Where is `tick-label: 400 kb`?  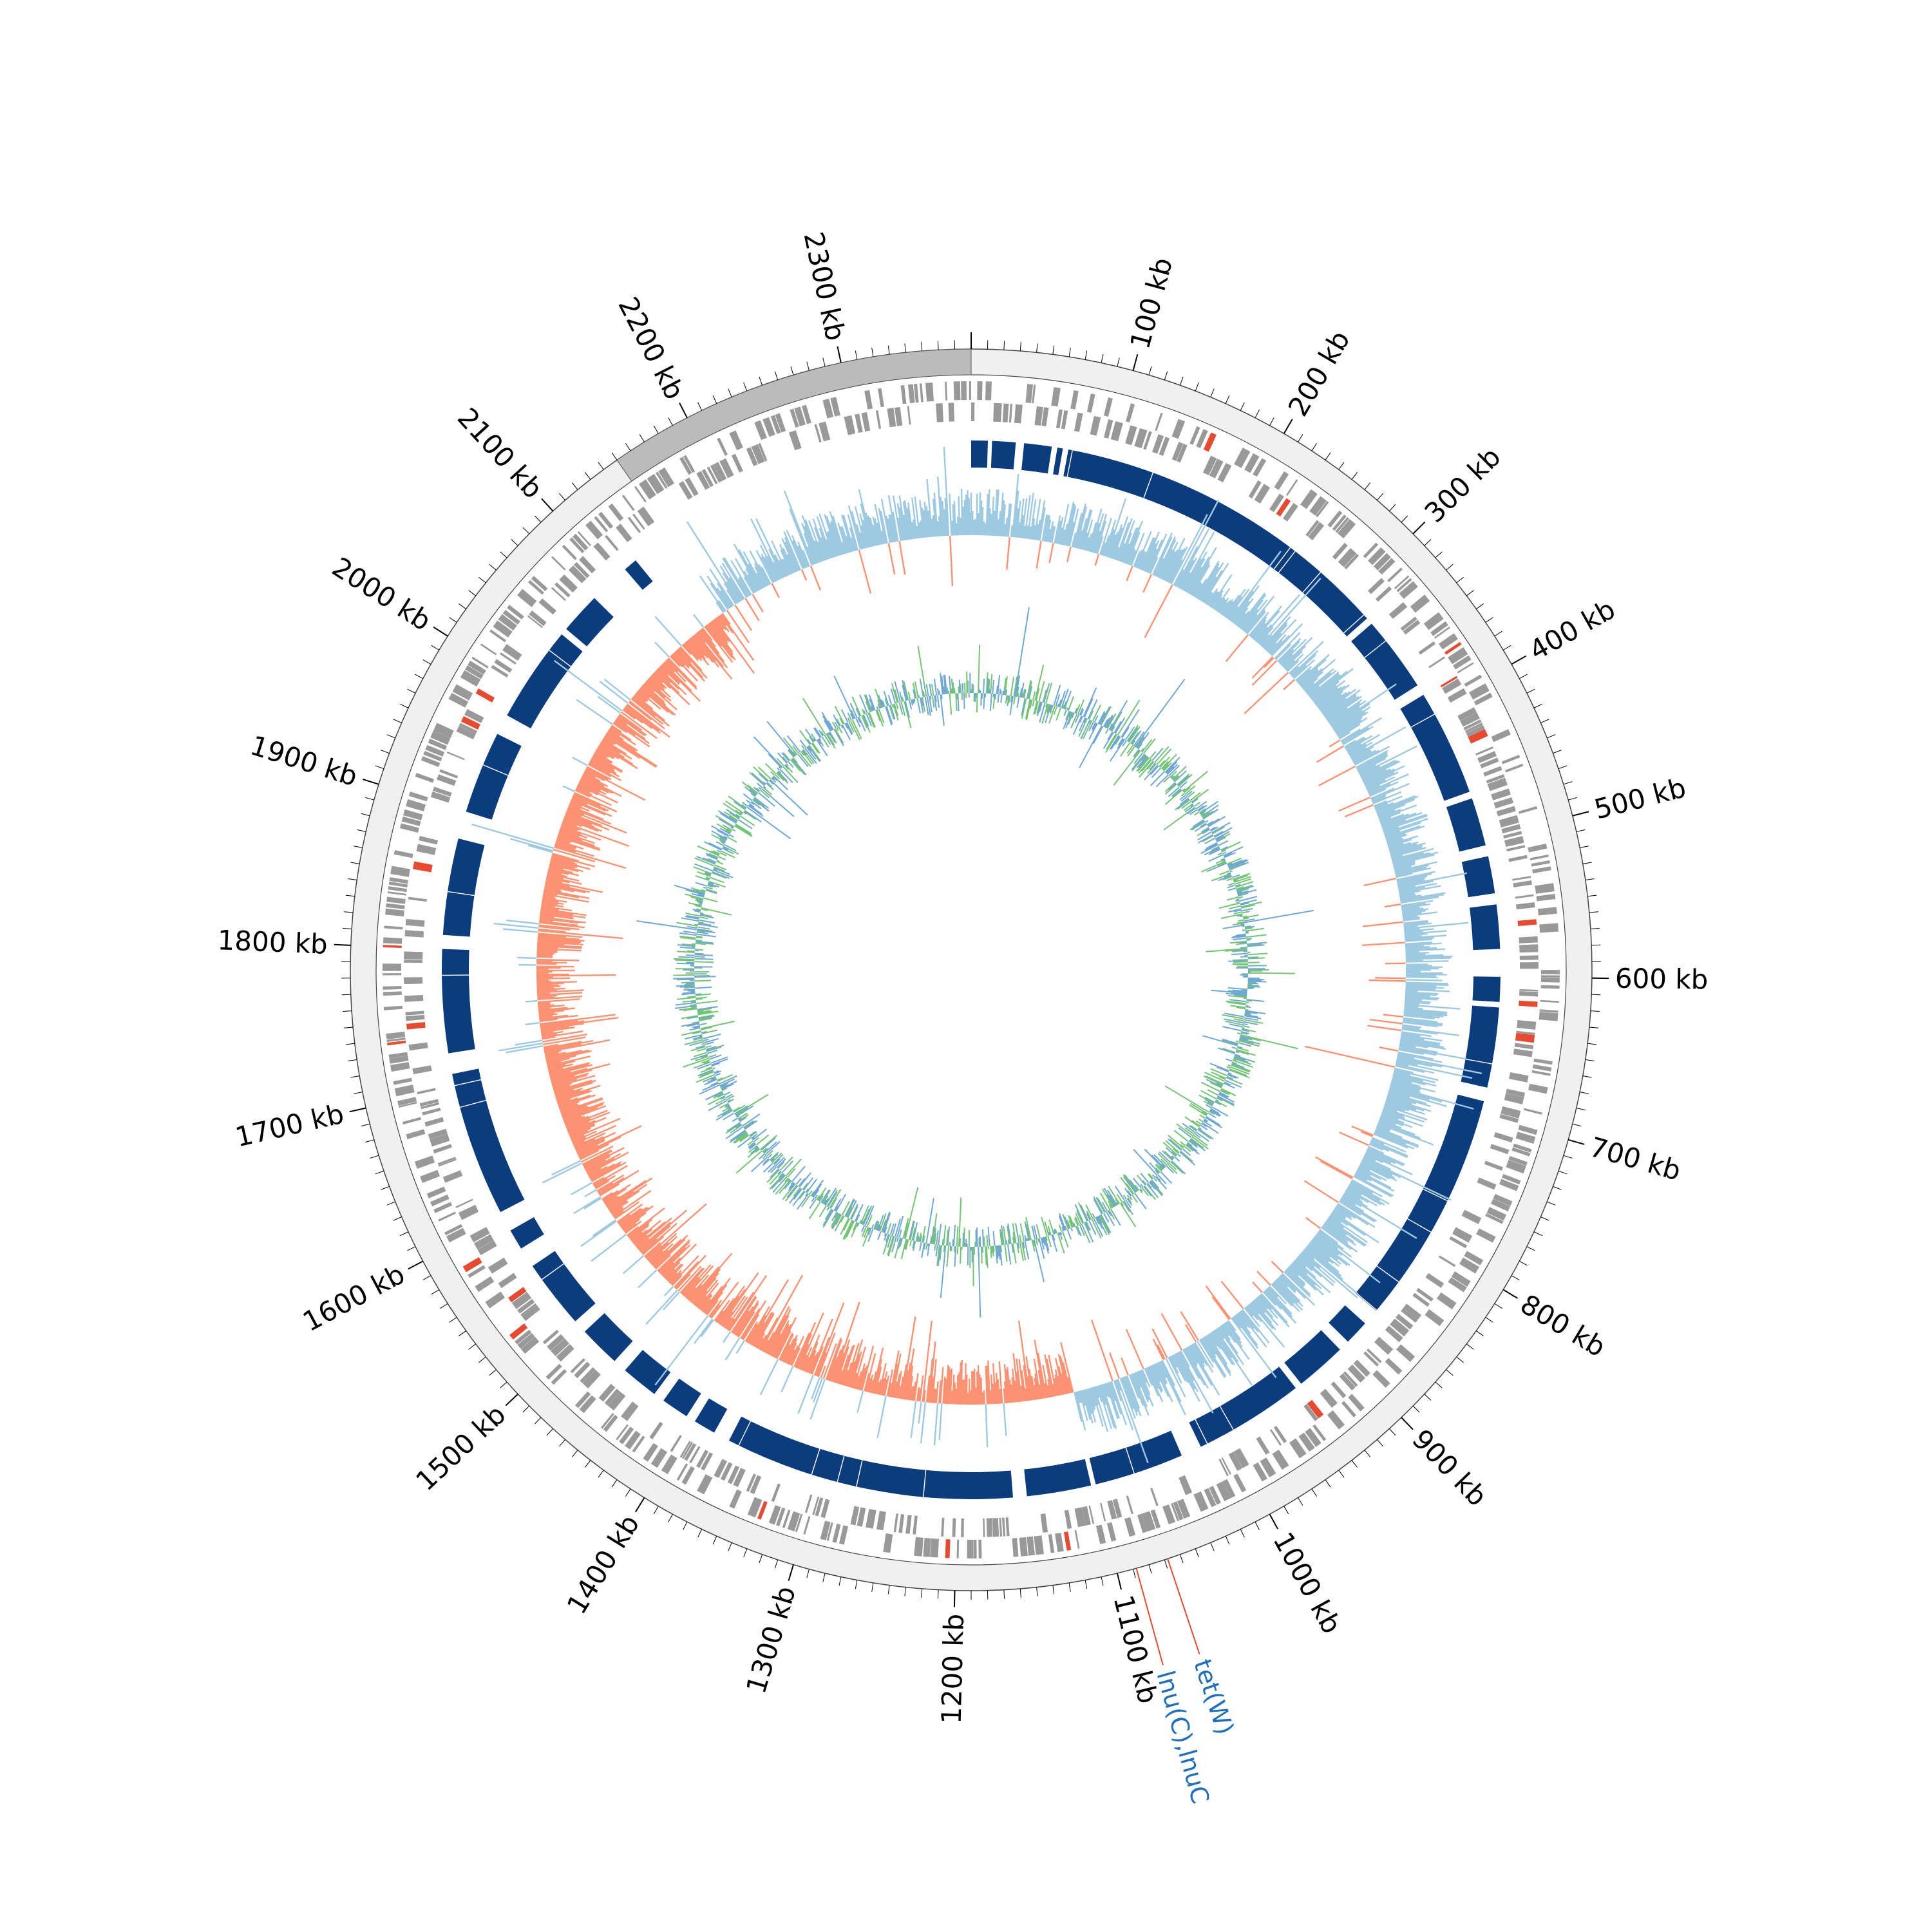 tick-label: 400 kb is located at coordinates (1572, 630).